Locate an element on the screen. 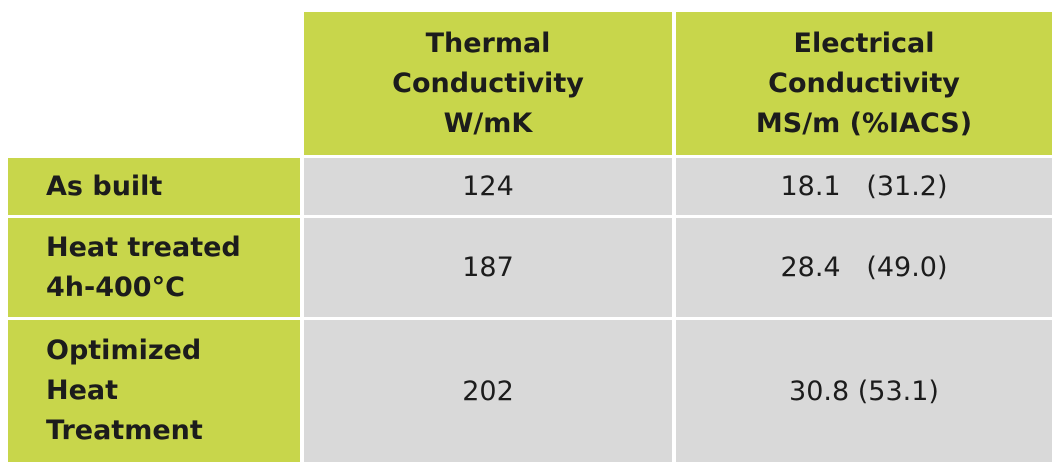  row-label-line: Heat is located at coordinates (82, 390).